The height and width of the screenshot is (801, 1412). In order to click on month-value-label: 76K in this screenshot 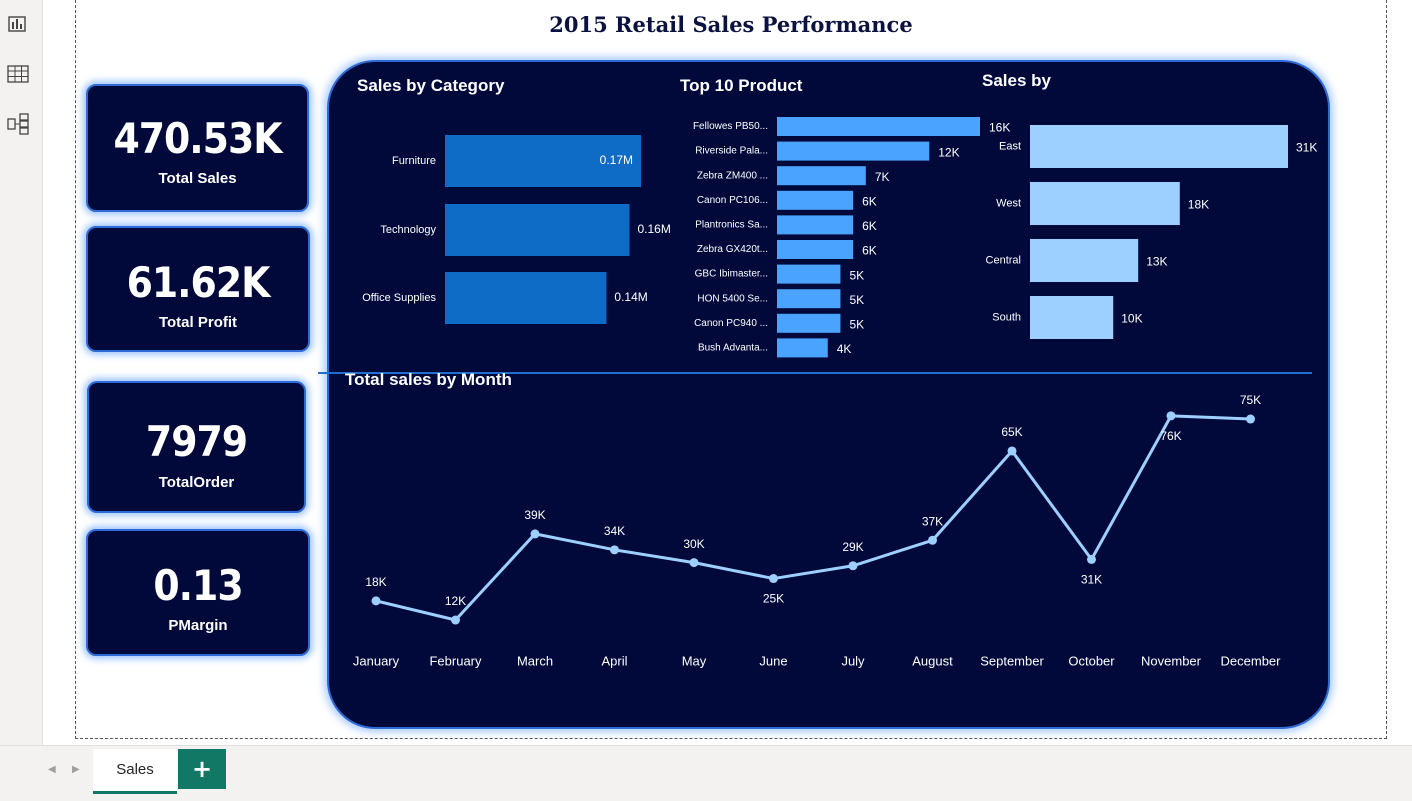, I will do `click(1170, 436)`.